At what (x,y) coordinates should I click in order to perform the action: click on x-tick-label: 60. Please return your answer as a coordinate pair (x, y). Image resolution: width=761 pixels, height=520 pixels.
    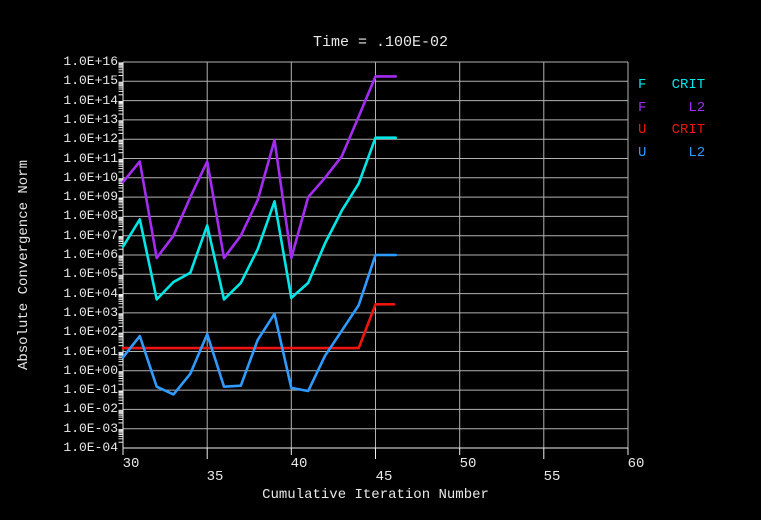
    Looking at the image, I should click on (636, 464).